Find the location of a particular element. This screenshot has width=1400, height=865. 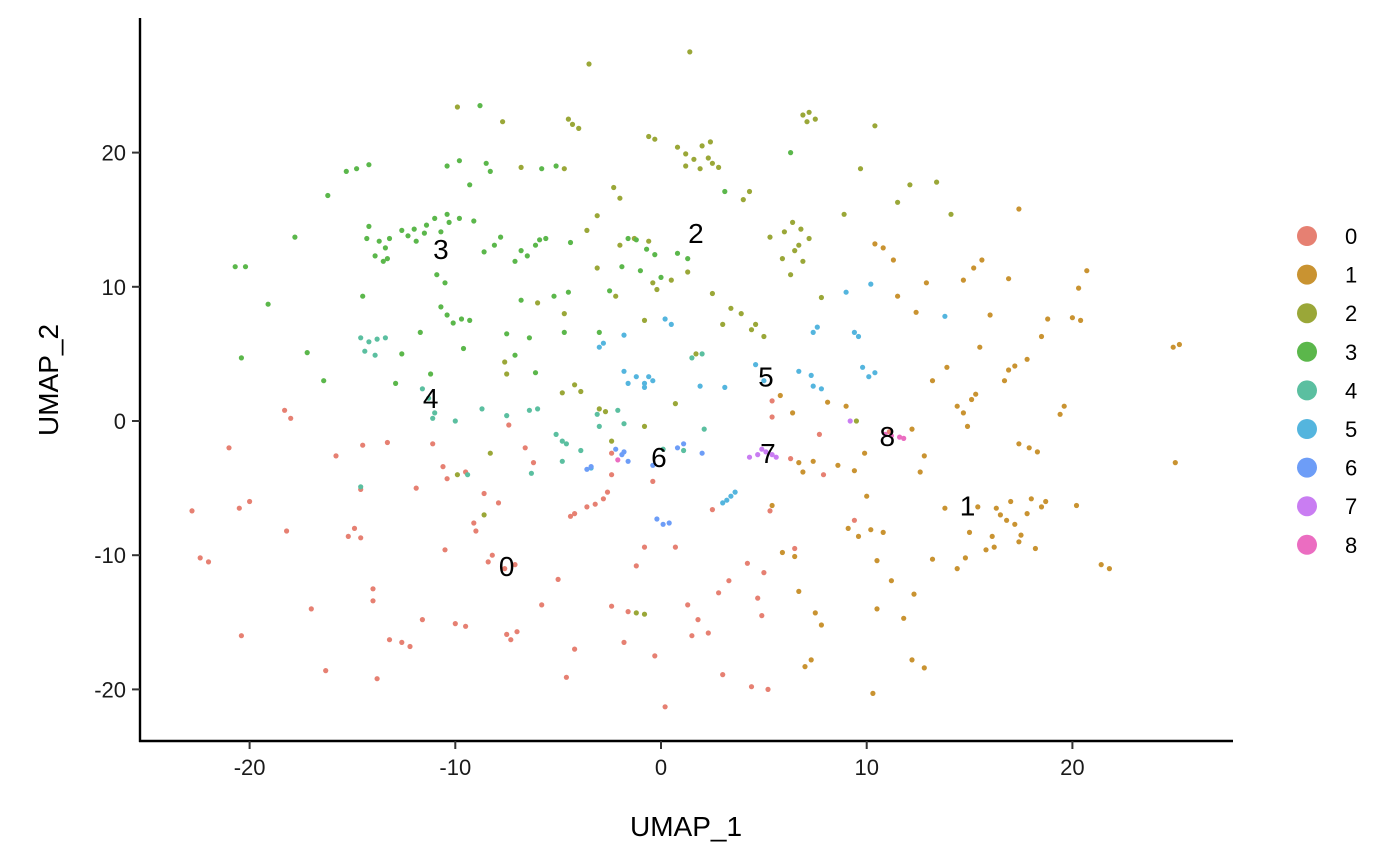

cluster-3-points is located at coordinates (513, 244).